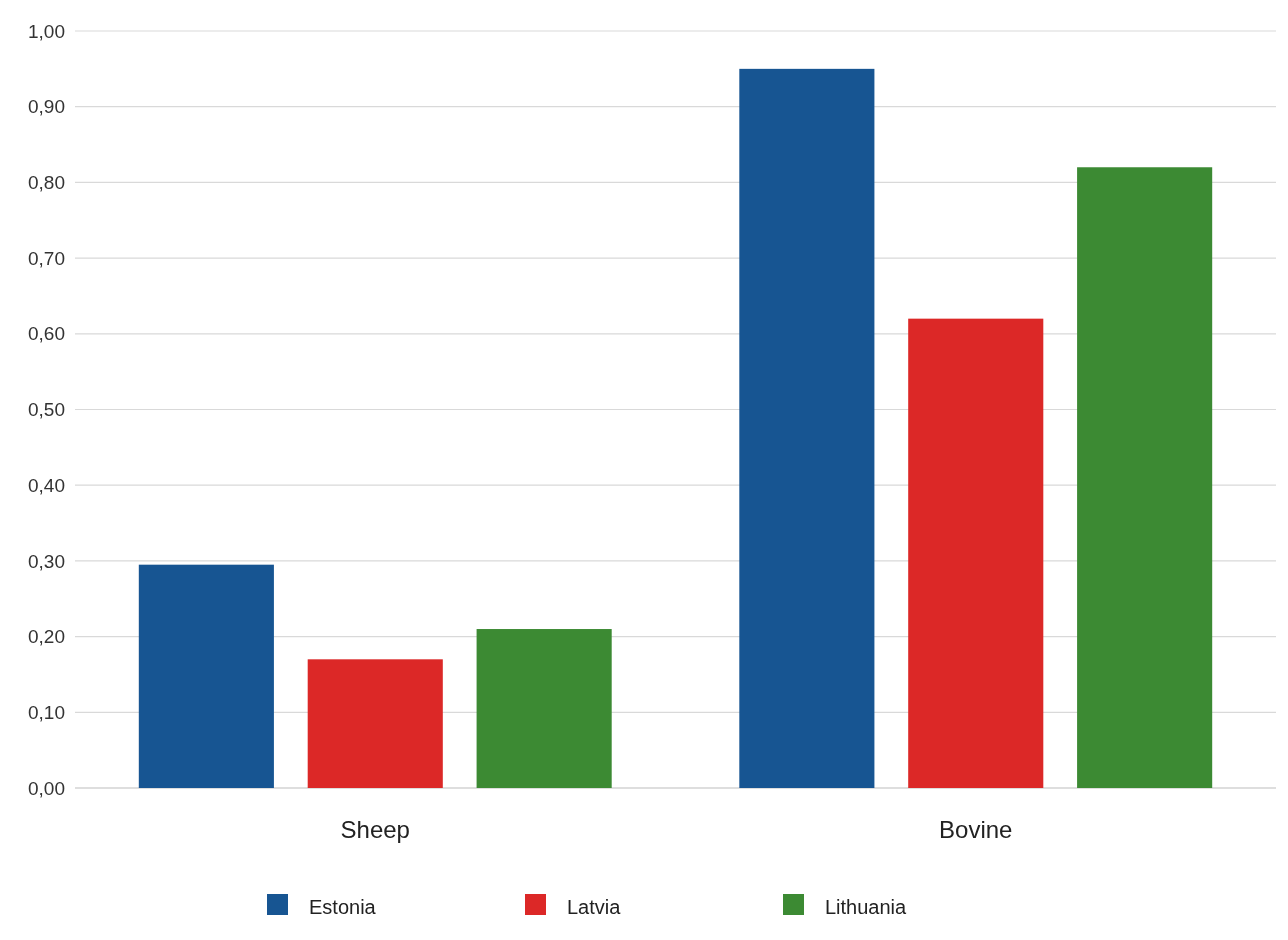  What do you see at coordinates (46, 410) in the screenshot?
I see `y-tick-label: 0,50` at bounding box center [46, 410].